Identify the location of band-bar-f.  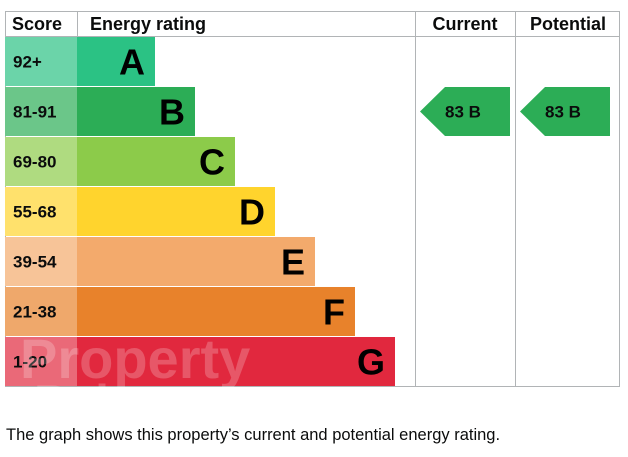
(216, 311).